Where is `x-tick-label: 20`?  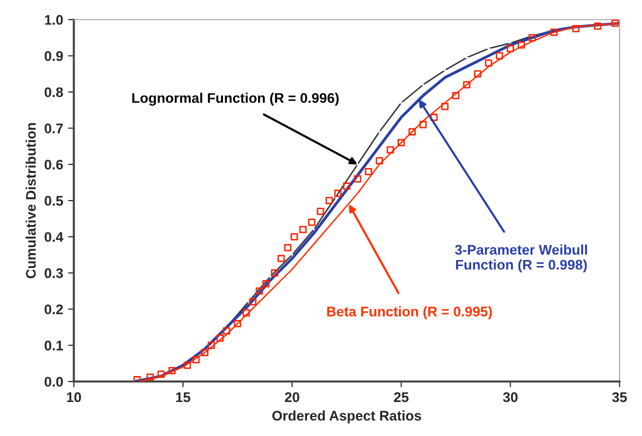 x-tick-label: 20 is located at coordinates (292, 397).